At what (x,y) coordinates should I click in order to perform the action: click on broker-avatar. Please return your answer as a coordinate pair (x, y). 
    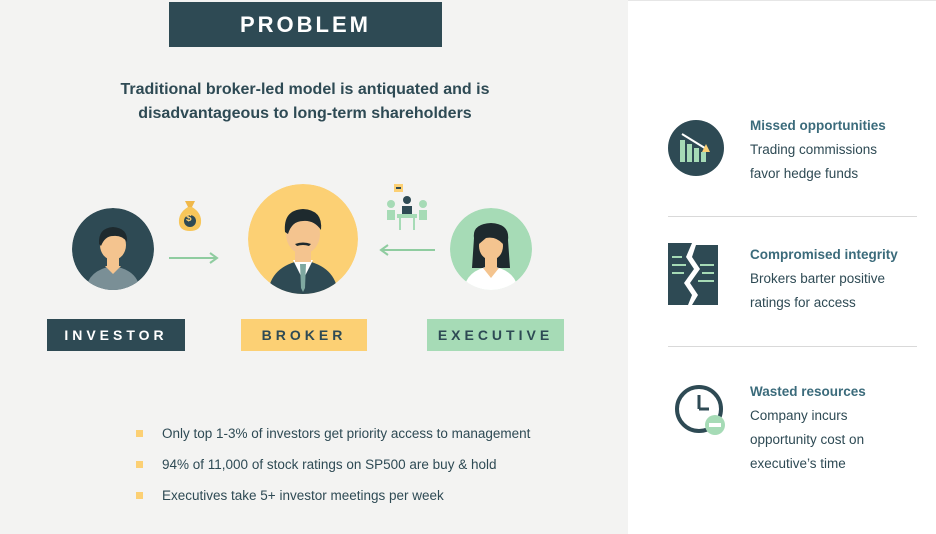
    Looking at the image, I should click on (303, 239).